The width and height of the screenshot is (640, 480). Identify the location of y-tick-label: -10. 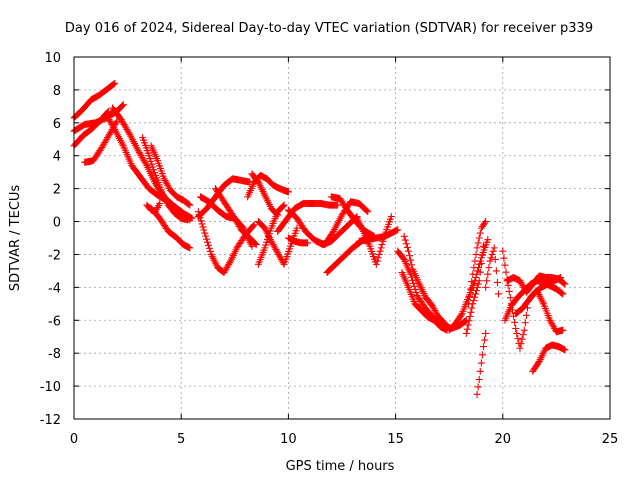
(50, 387).